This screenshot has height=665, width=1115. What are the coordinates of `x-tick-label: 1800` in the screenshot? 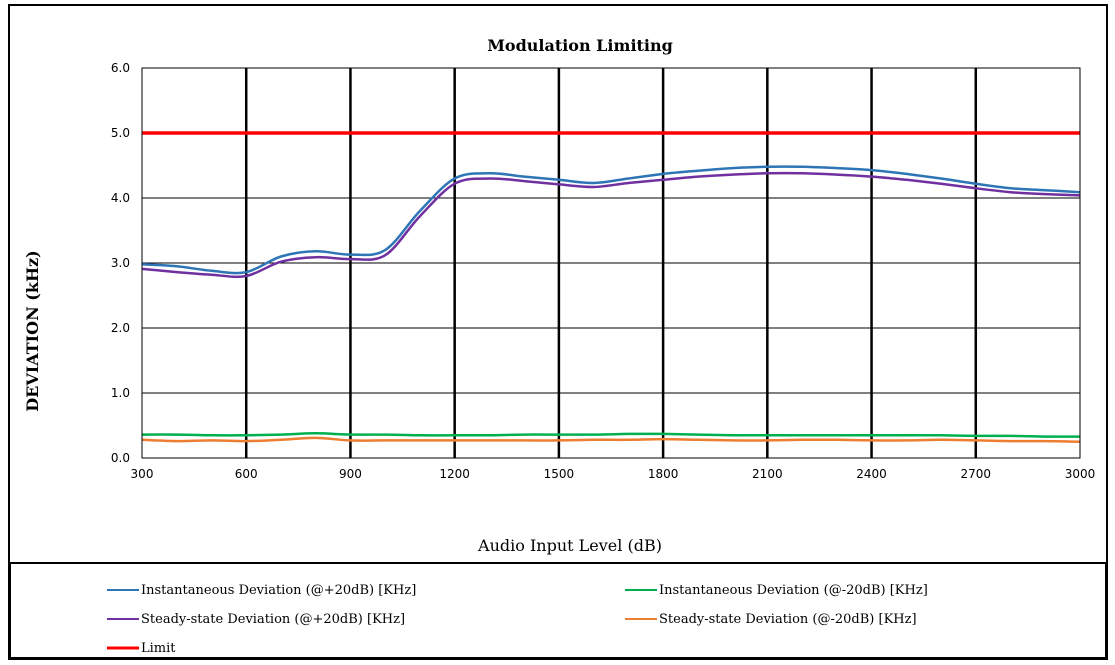 It's located at (663, 474).